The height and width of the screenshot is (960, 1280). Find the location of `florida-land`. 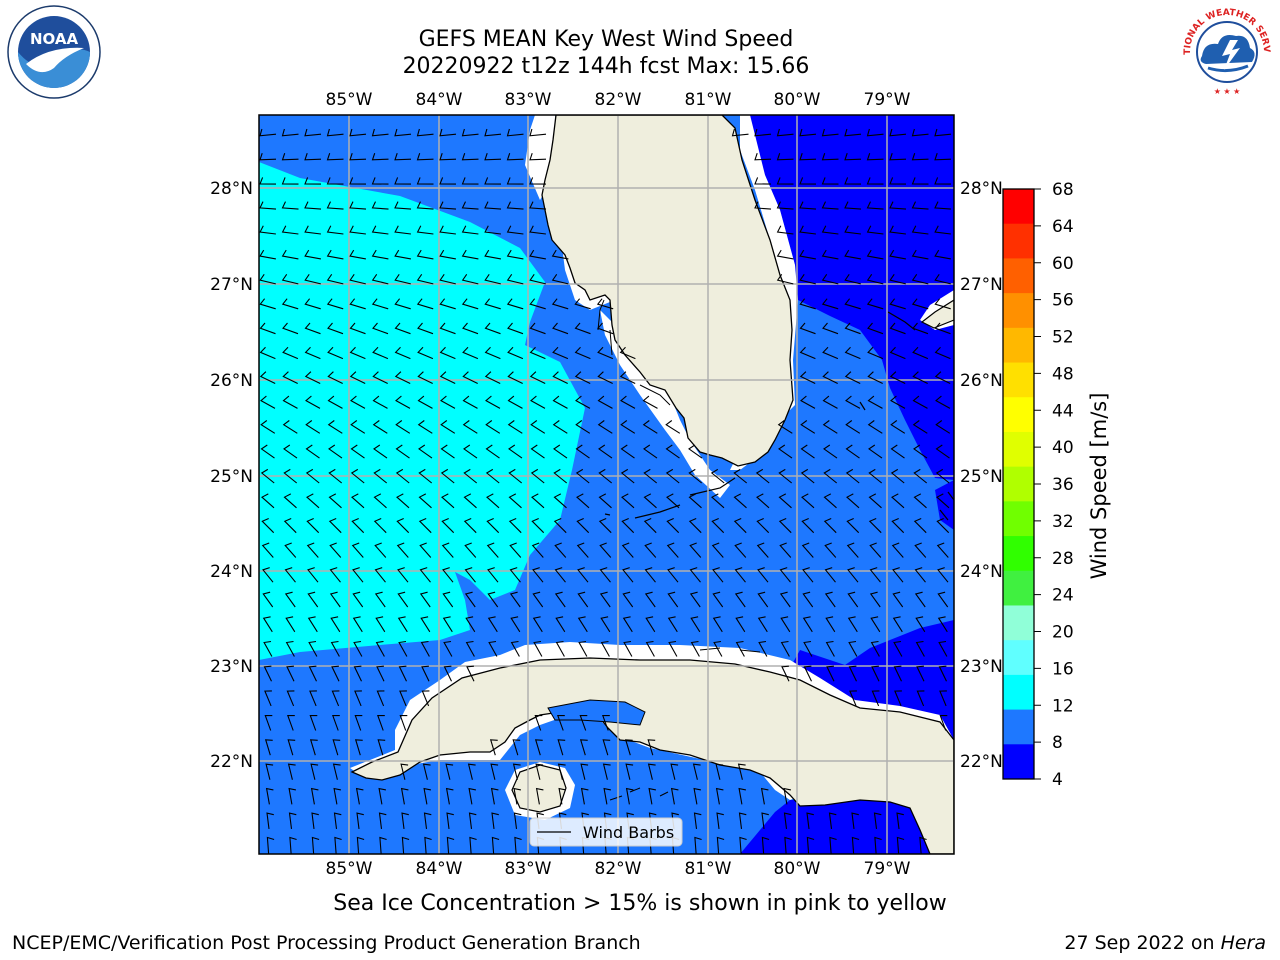

florida-land is located at coordinates (667, 291).